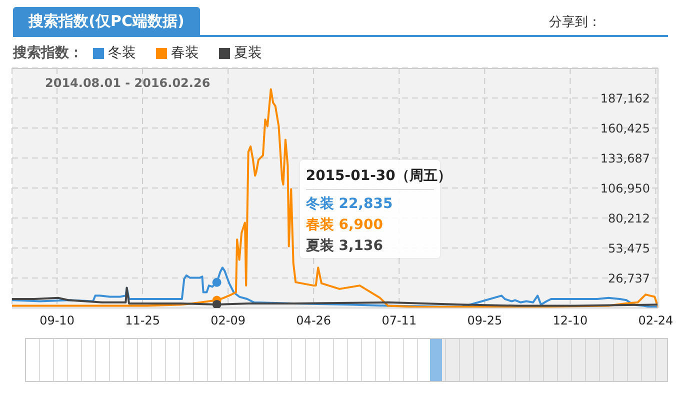 This screenshot has width=677, height=400. What do you see at coordinates (570, 321) in the screenshot?
I see `x-tick-label: 12-10` at bounding box center [570, 321].